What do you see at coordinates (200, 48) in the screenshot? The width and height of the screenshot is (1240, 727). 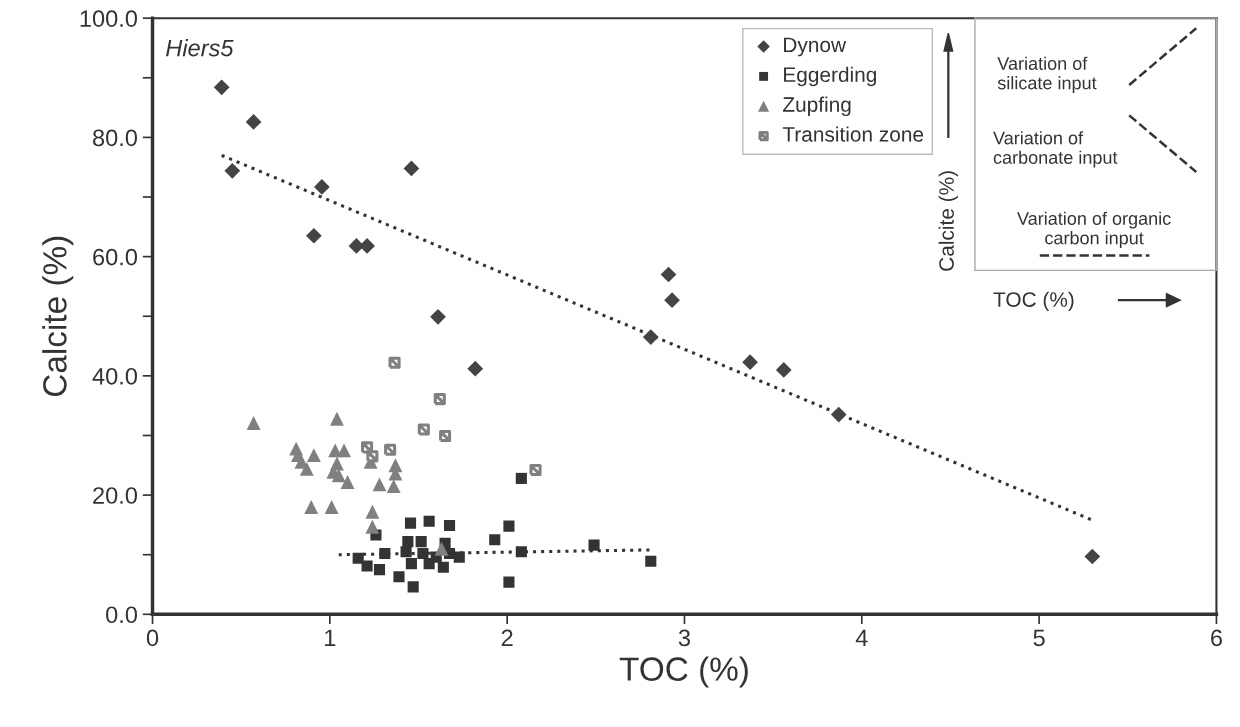 I see `annotation: Hiers5` at bounding box center [200, 48].